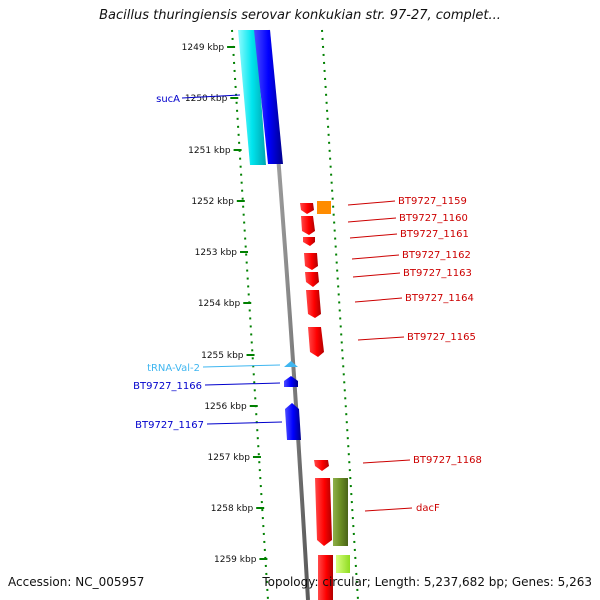 Image resolution: width=600 pixels, height=600 pixels. Describe the element at coordinates (235, 560) in the screenshot. I see `tick-label: 1259 kbp` at that location.